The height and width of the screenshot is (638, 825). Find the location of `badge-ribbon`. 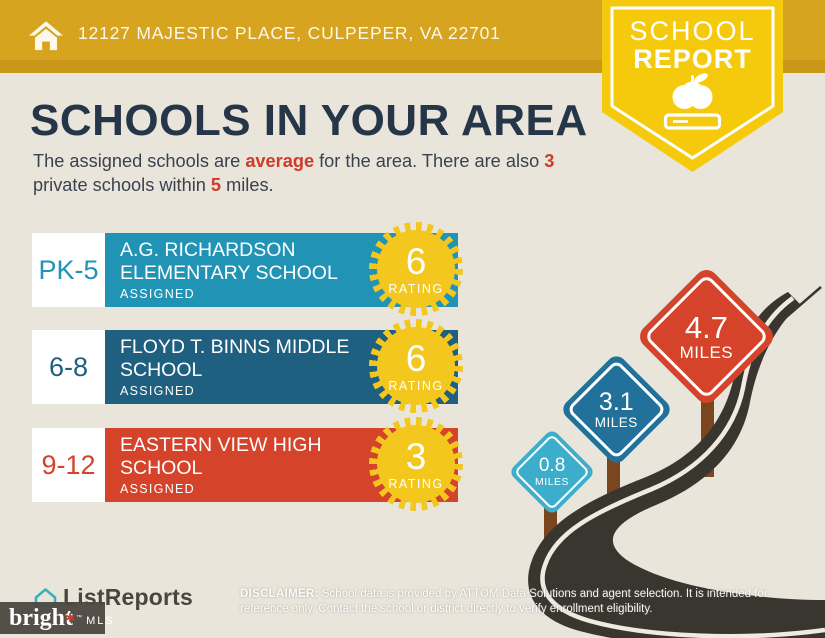

badge-ribbon is located at coordinates (692, 86).